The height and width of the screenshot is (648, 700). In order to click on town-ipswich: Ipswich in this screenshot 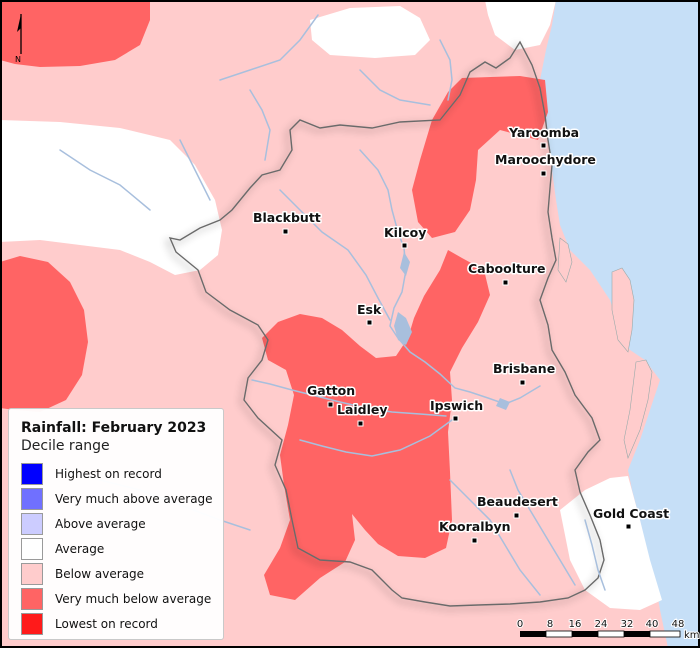, I will do `click(457, 409)`.